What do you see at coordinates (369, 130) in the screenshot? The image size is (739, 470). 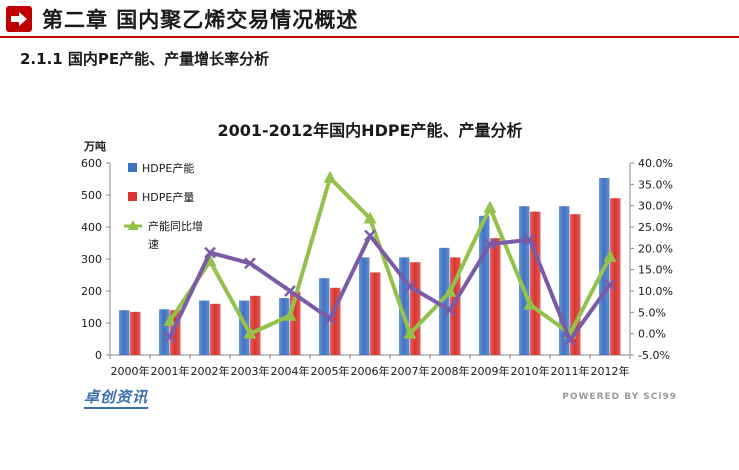 I see `chart-title: 2001-2012年国内HDPE产能、产量分析` at bounding box center [369, 130].